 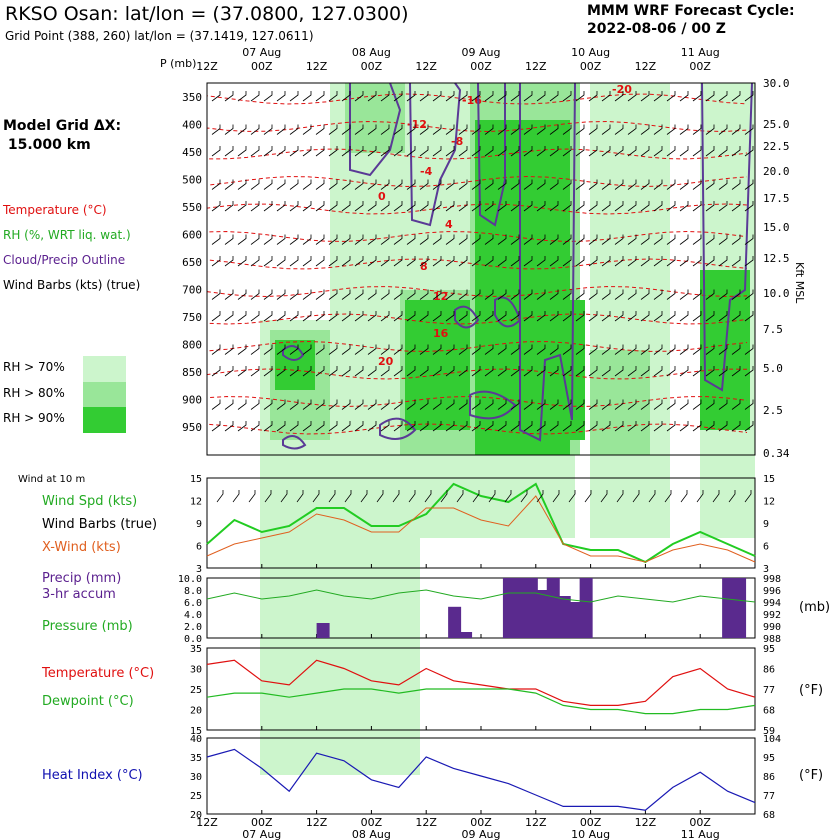 What do you see at coordinates (769, 758) in the screenshot?
I see `heat-index-tick-right: 95` at bounding box center [769, 758].